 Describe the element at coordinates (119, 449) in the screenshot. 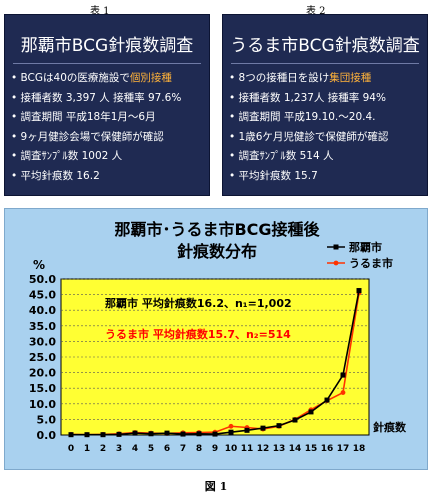

I see `x-tick-label: 3` at that location.